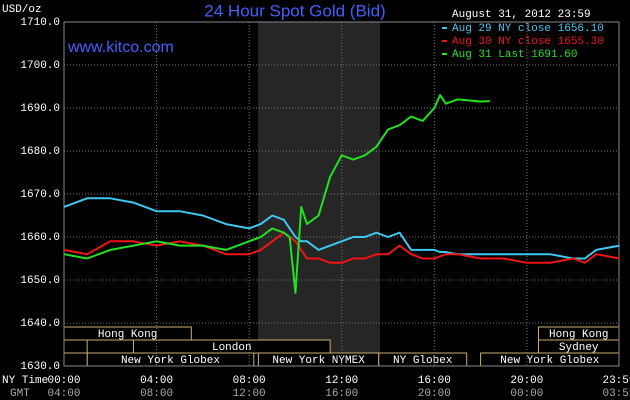  Describe the element at coordinates (156, 381) in the screenshot. I see `x-tick-label: 04:00` at that location.